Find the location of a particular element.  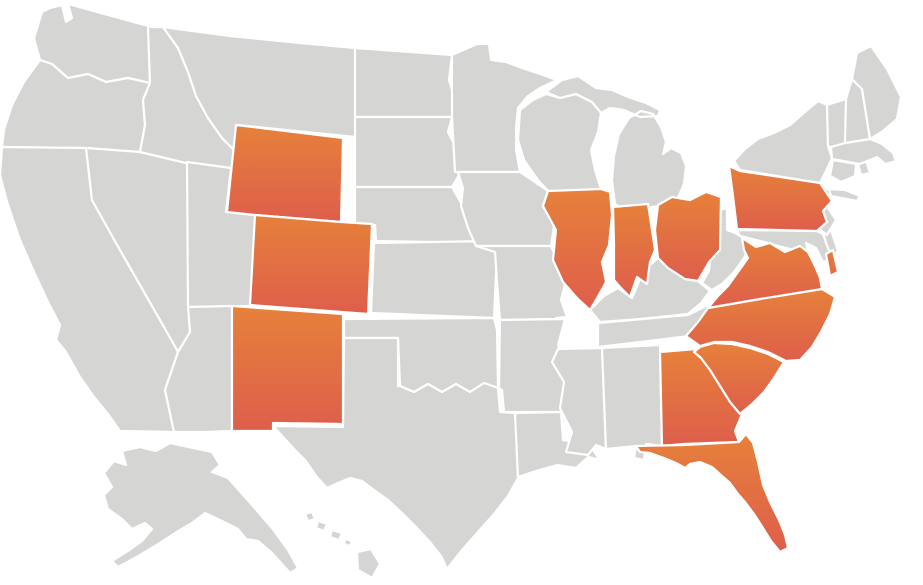

state-nc: North Carolina is located at coordinates (760, 325).